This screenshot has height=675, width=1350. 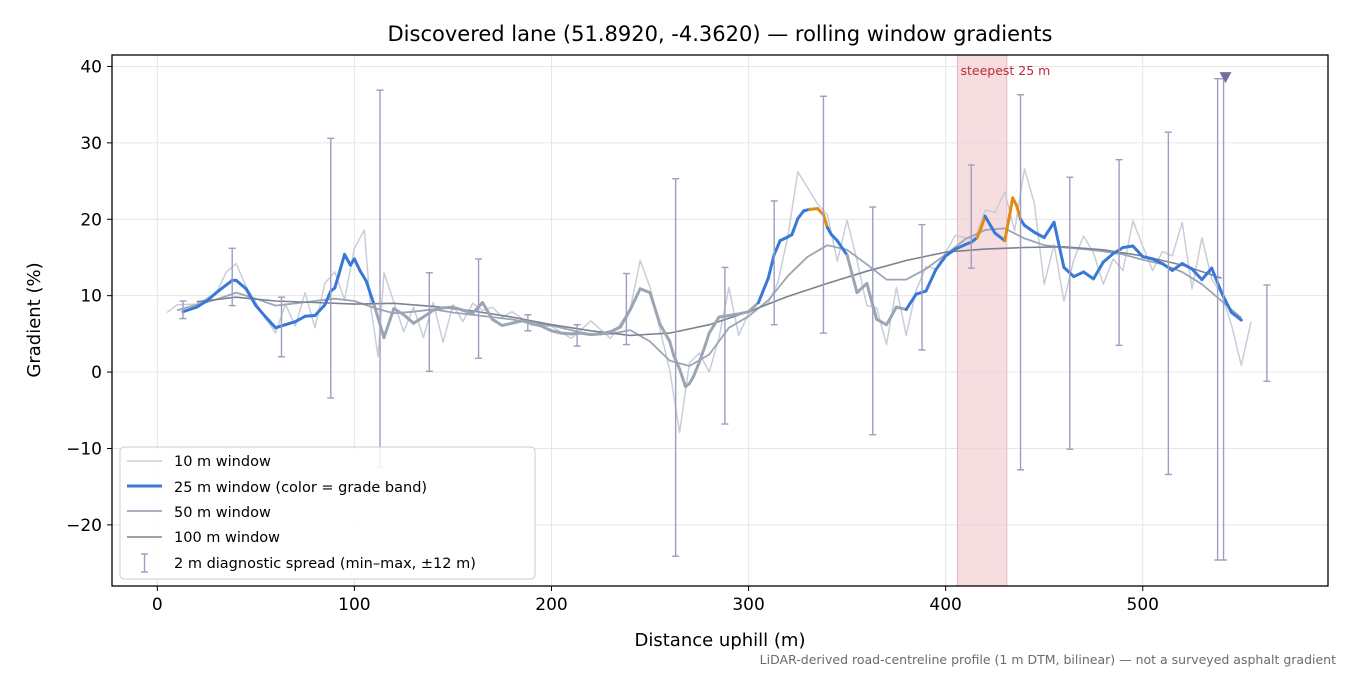 I want to click on steepest-25m-highlight, so click(x=982, y=320).